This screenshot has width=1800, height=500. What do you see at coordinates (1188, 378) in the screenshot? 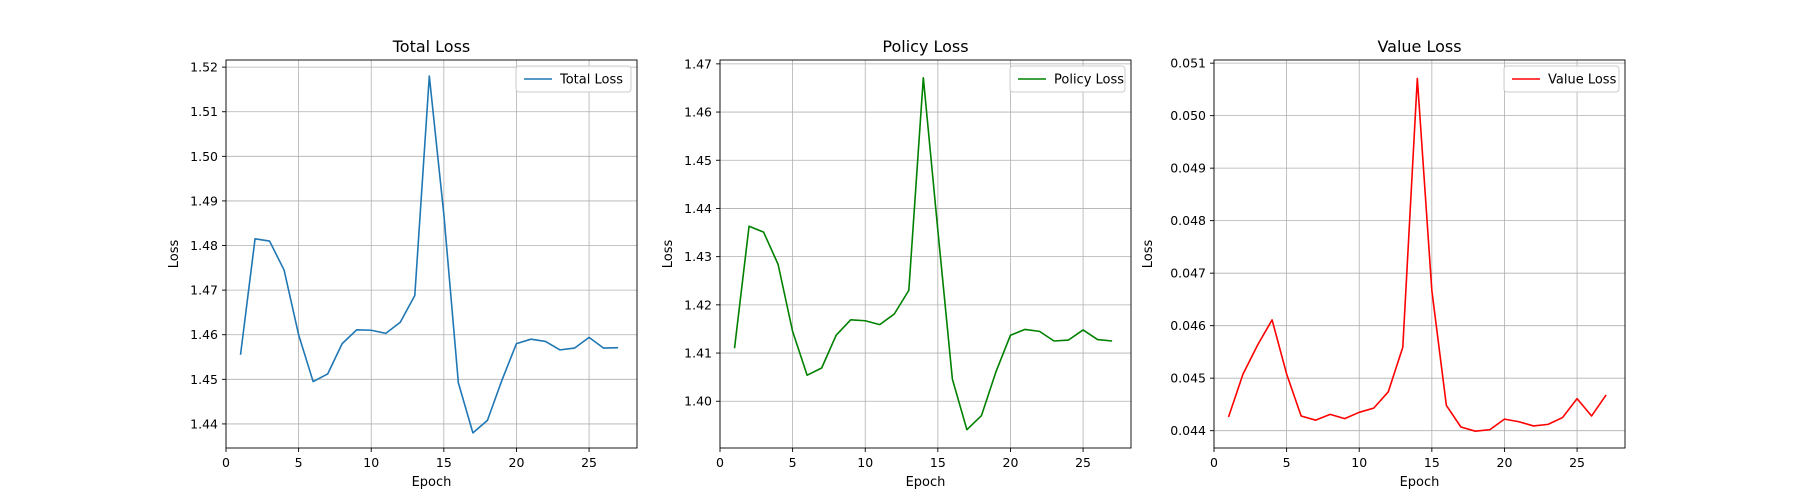
I see `y-tick-label: 0.045` at bounding box center [1188, 378].